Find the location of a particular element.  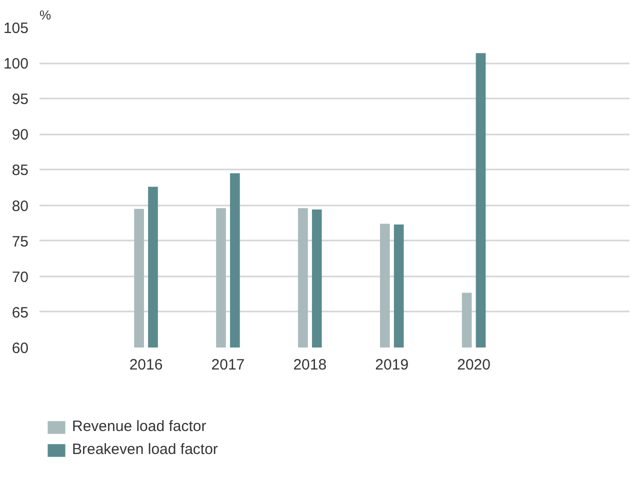

y-tick-label: 105 is located at coordinates (16, 28).